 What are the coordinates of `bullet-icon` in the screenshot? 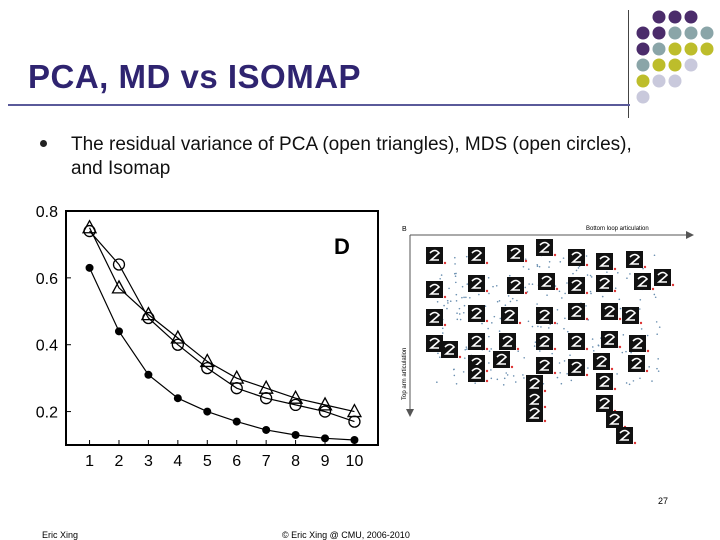 It's located at (43, 143).